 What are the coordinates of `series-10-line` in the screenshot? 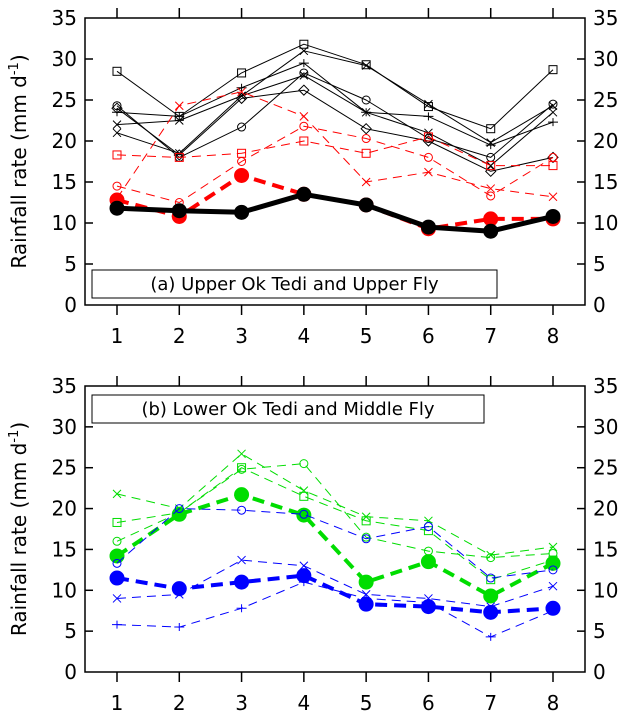 It's located at (335, 212).